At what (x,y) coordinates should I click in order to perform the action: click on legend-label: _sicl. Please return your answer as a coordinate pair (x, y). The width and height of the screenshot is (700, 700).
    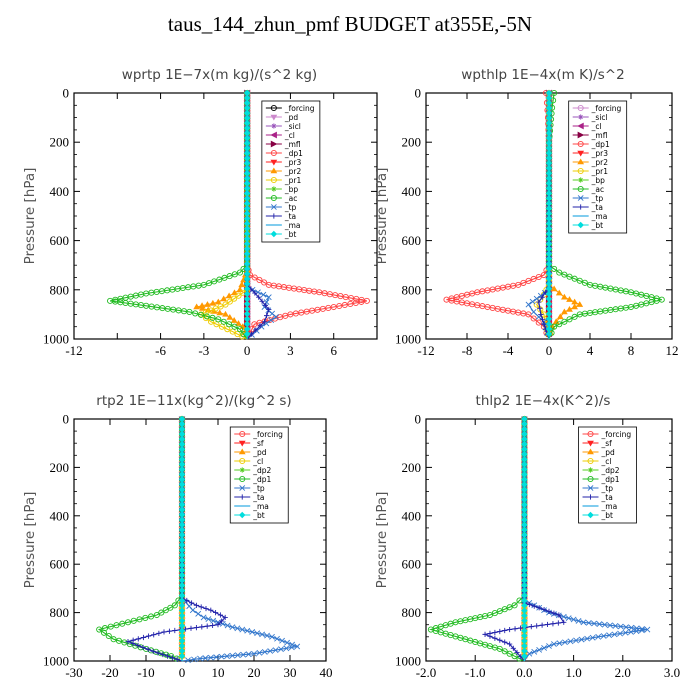
    Looking at the image, I should click on (599, 117).